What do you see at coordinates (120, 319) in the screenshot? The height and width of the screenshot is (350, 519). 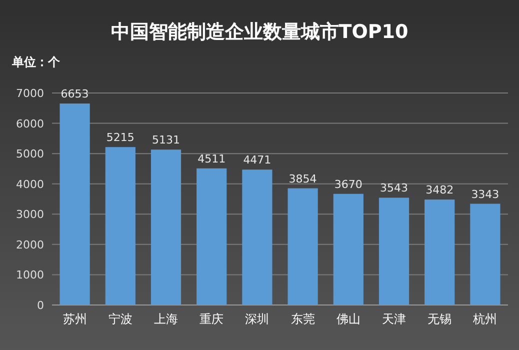 I see `x-tick-label: 宁波` at bounding box center [120, 319].